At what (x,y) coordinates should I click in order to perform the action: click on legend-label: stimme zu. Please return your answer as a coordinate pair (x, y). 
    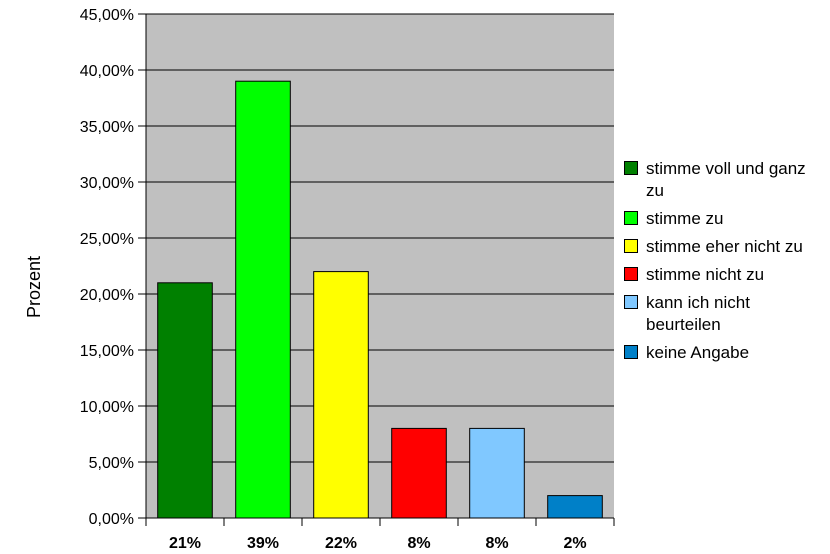
    Looking at the image, I should click on (685, 218).